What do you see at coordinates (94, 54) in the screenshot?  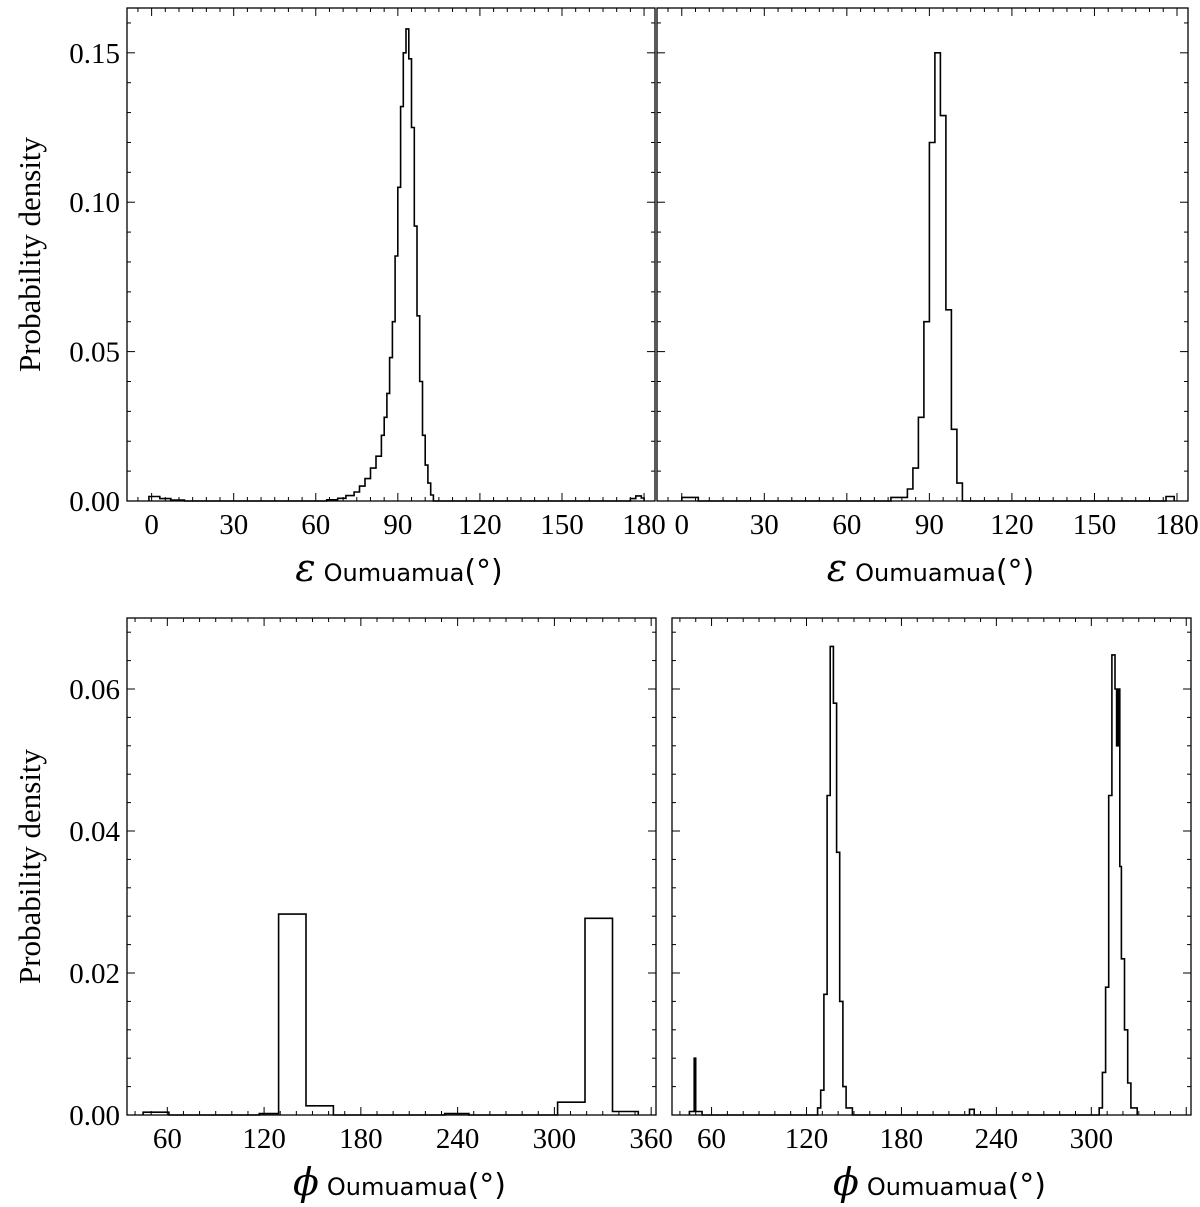 I see `y-tick-label: 0.15` at bounding box center [94, 54].